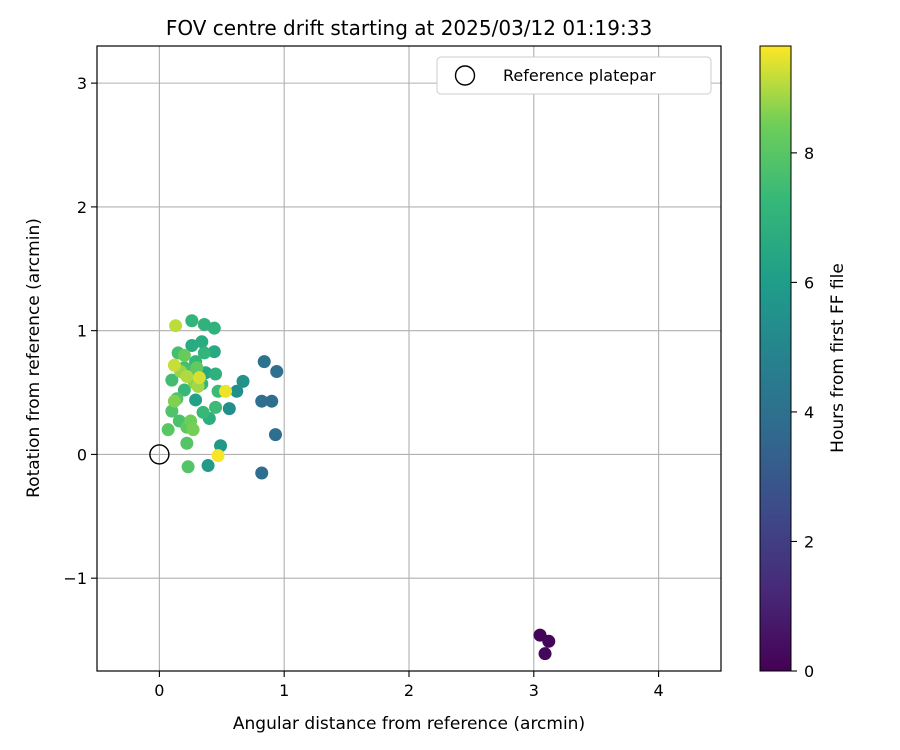 This screenshot has height=750, width=900. I want to click on colorbar-tick-label: 2, so click(809, 541).